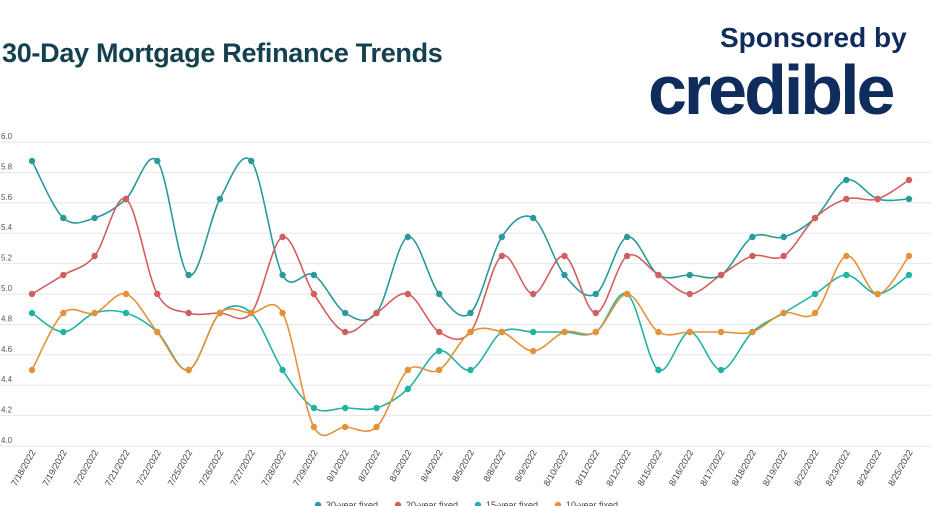 The width and height of the screenshot is (931, 506). Describe the element at coordinates (23, 468) in the screenshot. I see `x-tick-label: 7/18/2022` at that location.